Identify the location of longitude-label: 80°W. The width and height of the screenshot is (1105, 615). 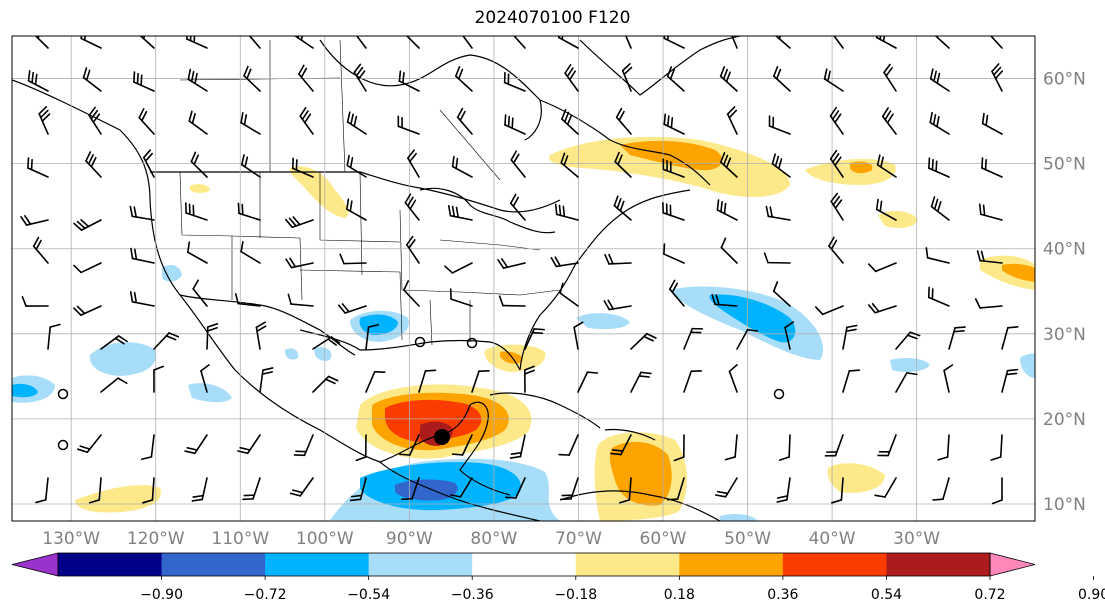
(493, 539).